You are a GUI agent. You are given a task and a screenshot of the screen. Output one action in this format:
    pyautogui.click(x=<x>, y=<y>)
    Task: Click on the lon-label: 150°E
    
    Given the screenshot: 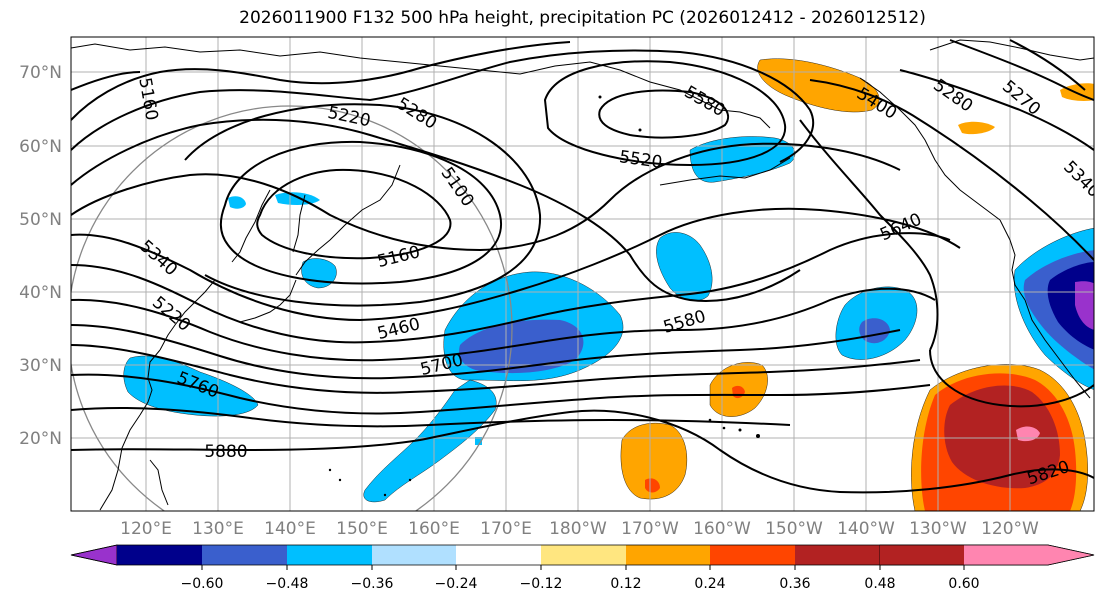 What is the action you would take?
    pyautogui.click(x=362, y=529)
    